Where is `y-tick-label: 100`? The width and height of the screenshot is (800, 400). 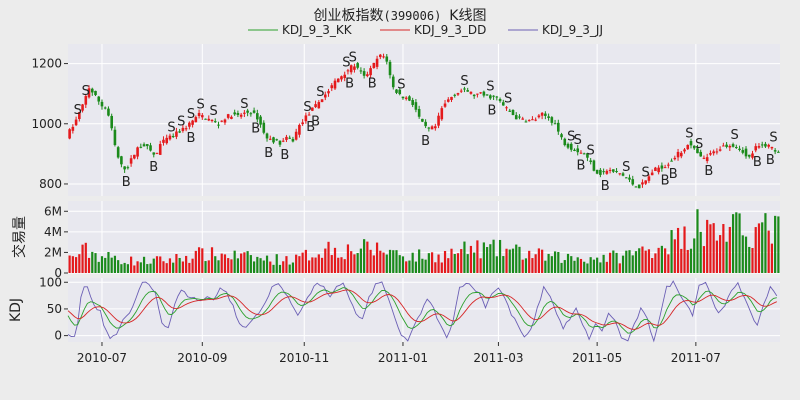 y-tick-label: 100 is located at coordinates (50, 282).